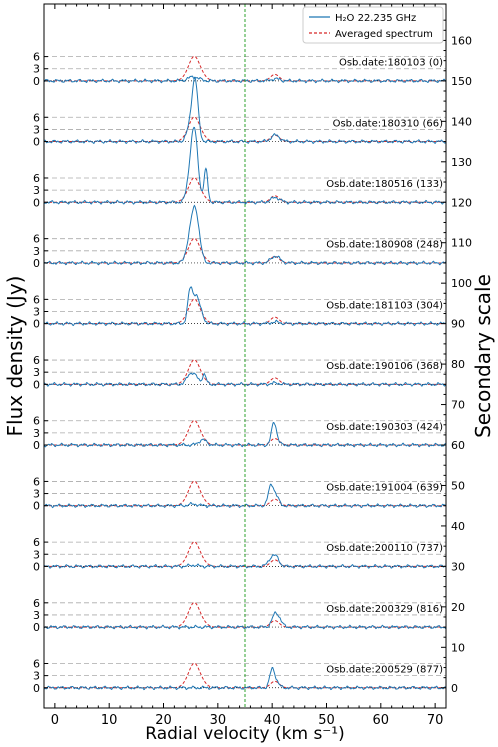 Image resolution: width=498 pixels, height=747 pixels. I want to click on x-tick-label: 70, so click(435, 720).